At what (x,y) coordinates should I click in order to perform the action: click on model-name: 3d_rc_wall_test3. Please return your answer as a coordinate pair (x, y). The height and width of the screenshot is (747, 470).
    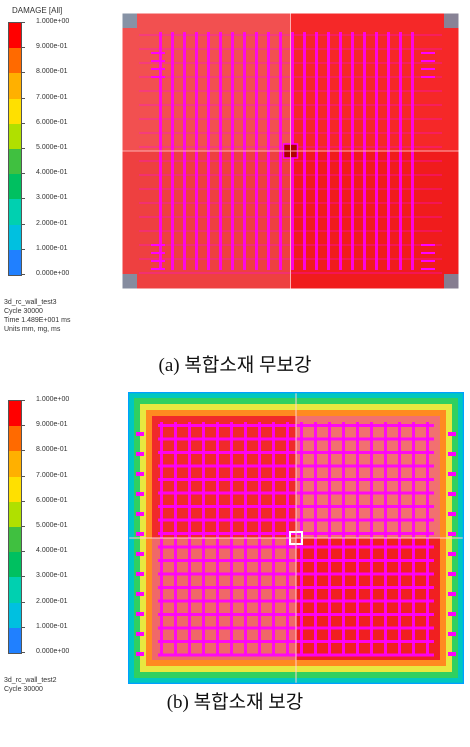
    Looking at the image, I should click on (30, 302).